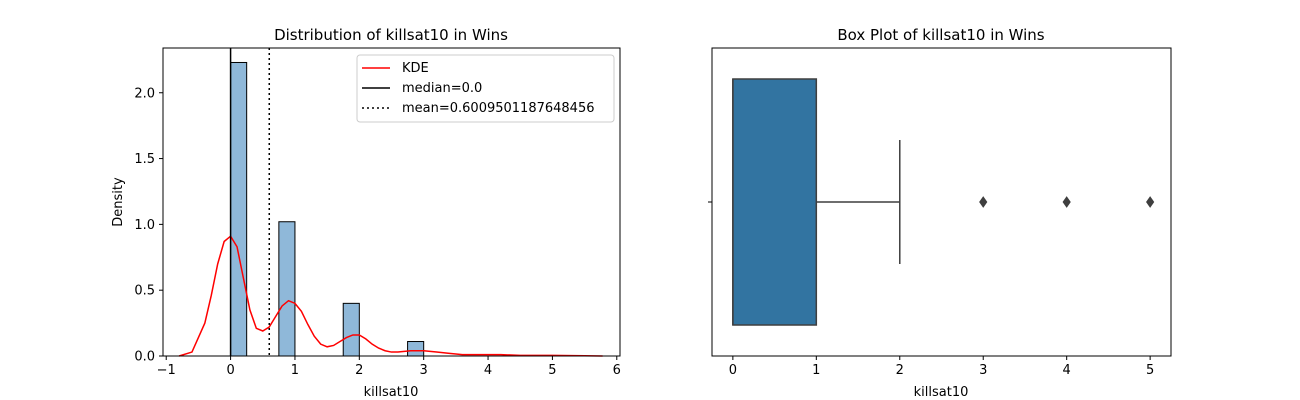  What do you see at coordinates (617, 370) in the screenshot?
I see `histogram-x-tick-label-7: 6` at bounding box center [617, 370].